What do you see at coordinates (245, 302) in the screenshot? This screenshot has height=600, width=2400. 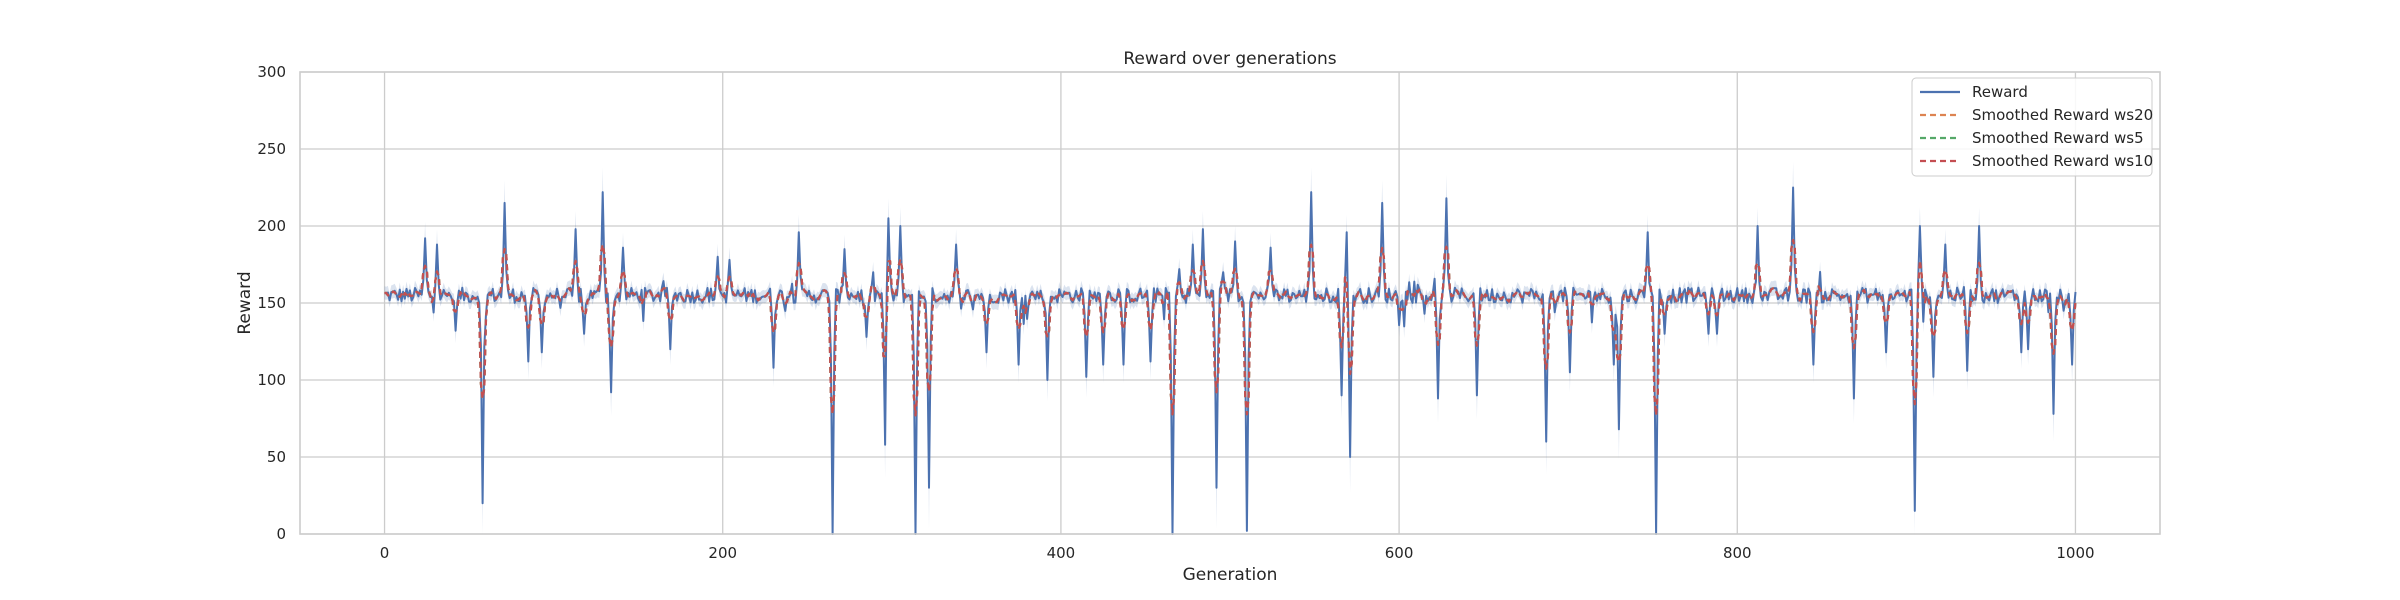 I see `y-axis-title: Reward` at bounding box center [245, 302].